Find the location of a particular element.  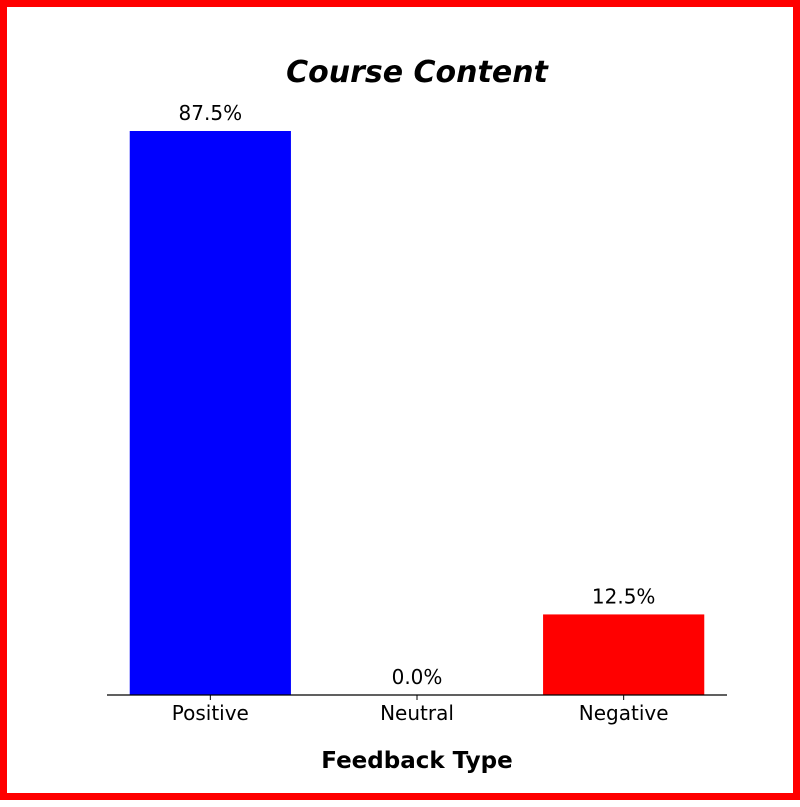

bar-positive is located at coordinates (210, 413).